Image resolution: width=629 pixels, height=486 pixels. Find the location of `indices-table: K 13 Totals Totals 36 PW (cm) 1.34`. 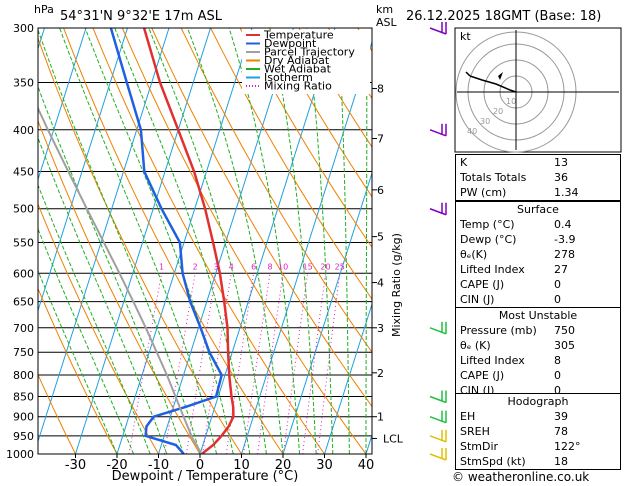

indices-table: K 13 Totals Totals 36 PW (cm) 1.34 is located at coordinates (538, 177).